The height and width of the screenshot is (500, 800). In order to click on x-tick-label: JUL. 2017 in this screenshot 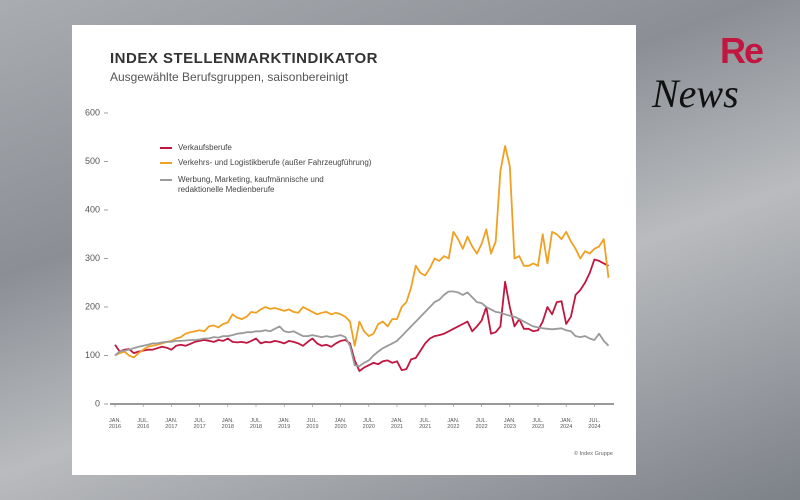, I will do `click(199, 424)`.